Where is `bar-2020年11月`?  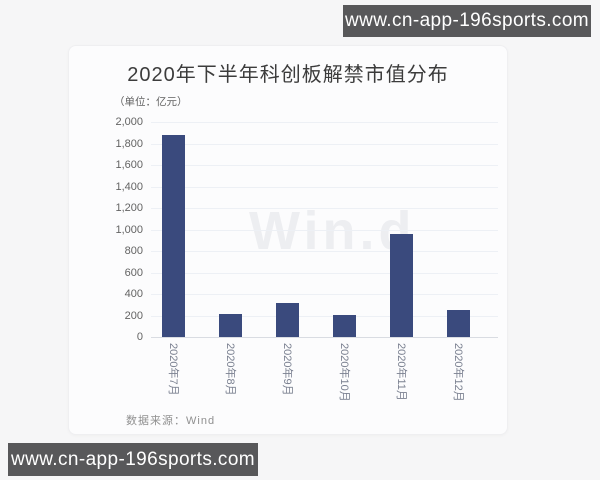 bar-2020年11月 is located at coordinates (401, 285).